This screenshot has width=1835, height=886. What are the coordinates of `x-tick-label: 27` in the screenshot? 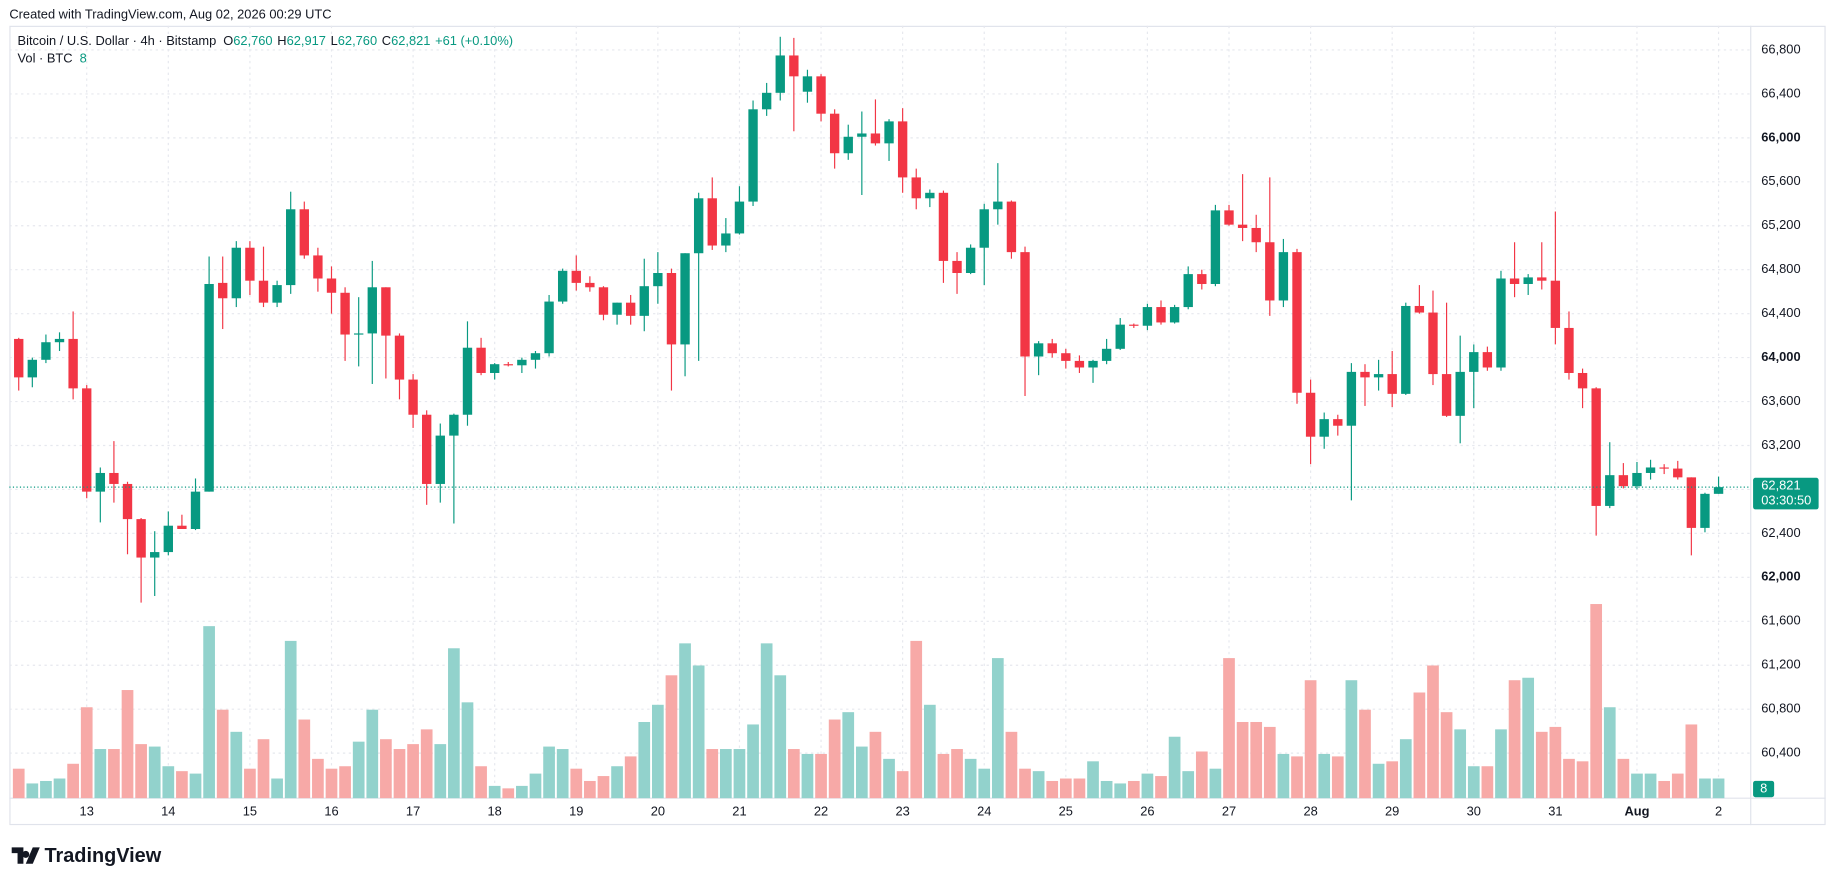 It's located at (1229, 811).